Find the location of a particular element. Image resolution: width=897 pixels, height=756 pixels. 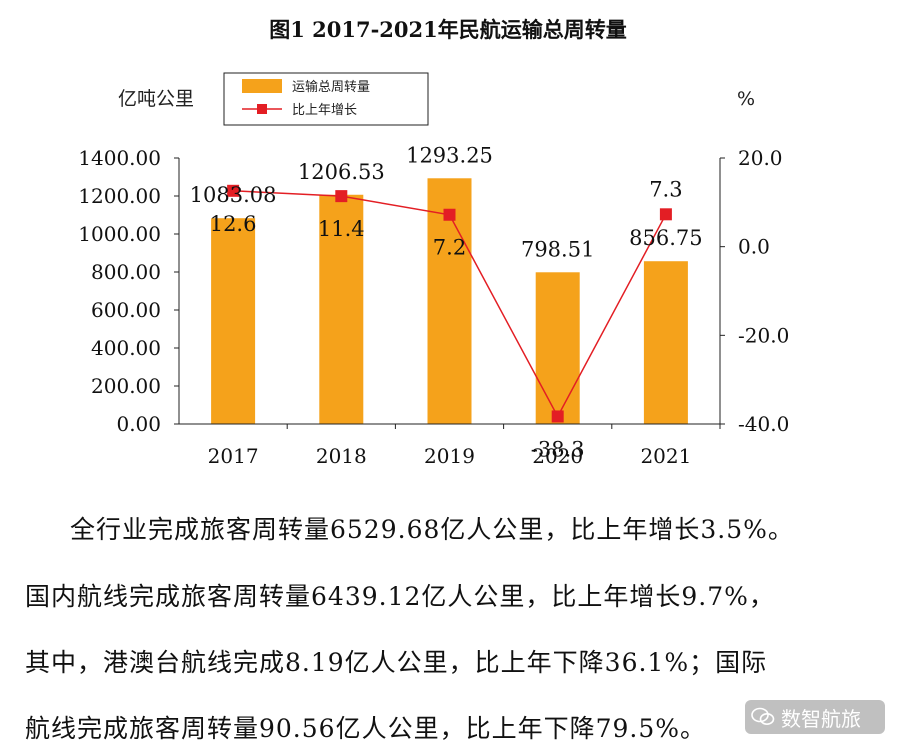

growth-value-label: 11.4 is located at coordinates (341, 229).